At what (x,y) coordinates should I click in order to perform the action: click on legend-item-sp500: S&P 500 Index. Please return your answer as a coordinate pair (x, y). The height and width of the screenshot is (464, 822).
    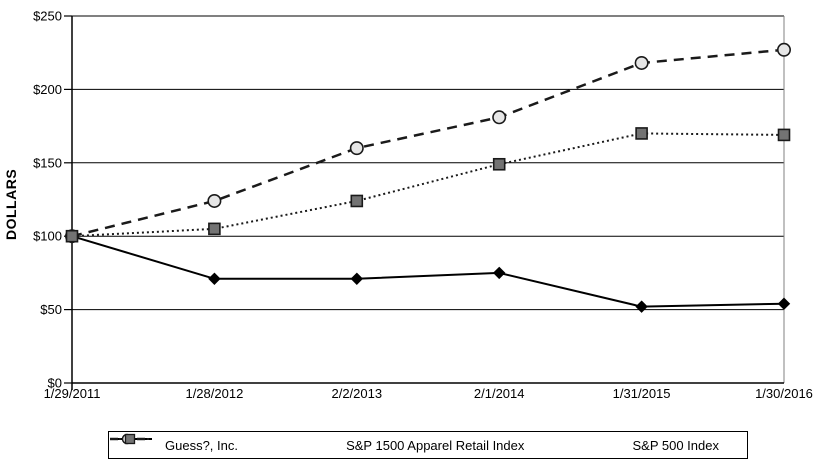
    Looking at the image, I should click on (414, 443).